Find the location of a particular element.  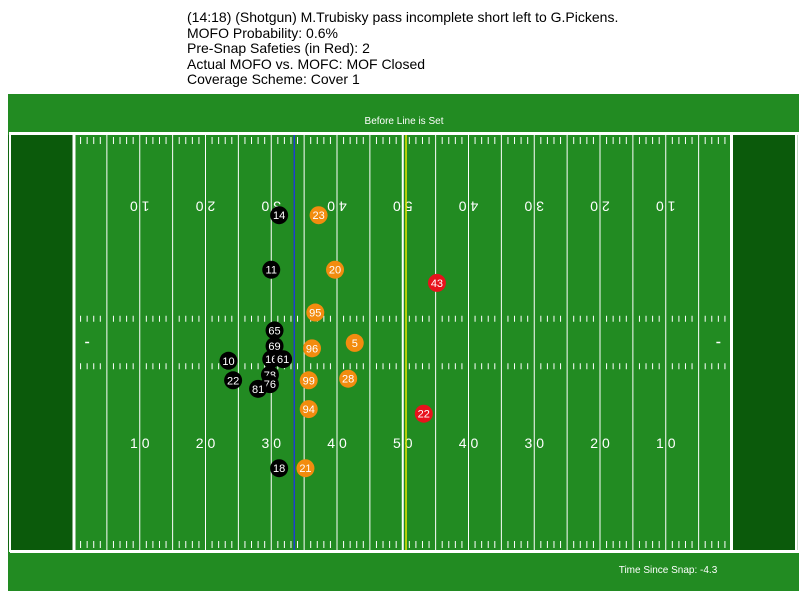

endzone-left is located at coordinates (41, 342).